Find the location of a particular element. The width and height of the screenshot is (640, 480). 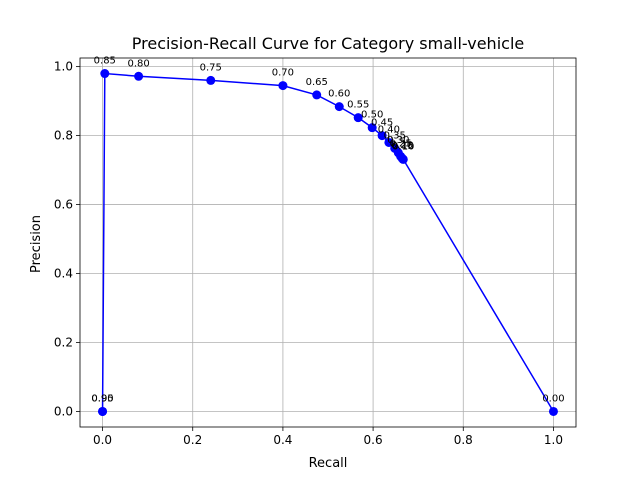

x-tick-label: 0.2 is located at coordinates (192, 440).